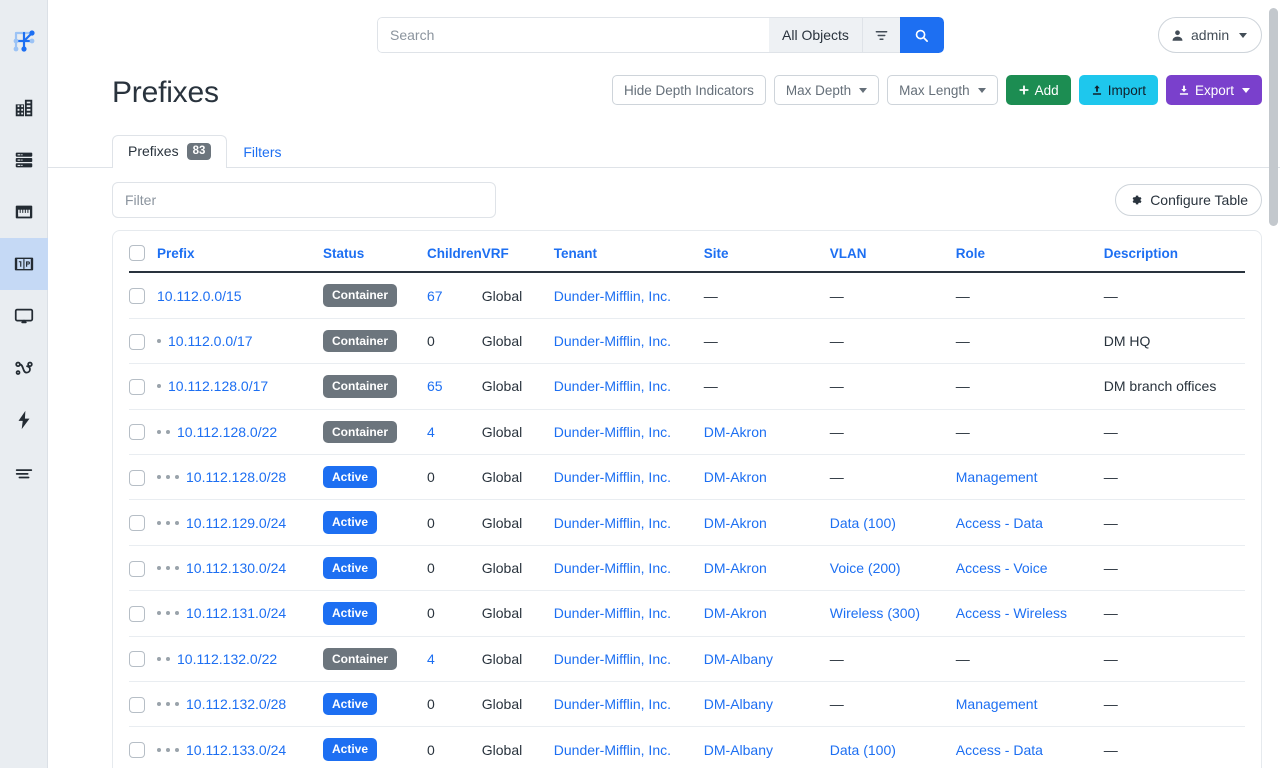 This screenshot has width=1280, height=768. What do you see at coordinates (236, 567) in the screenshot?
I see `cell-prefix: 10.112.130.0/24` at bounding box center [236, 567].